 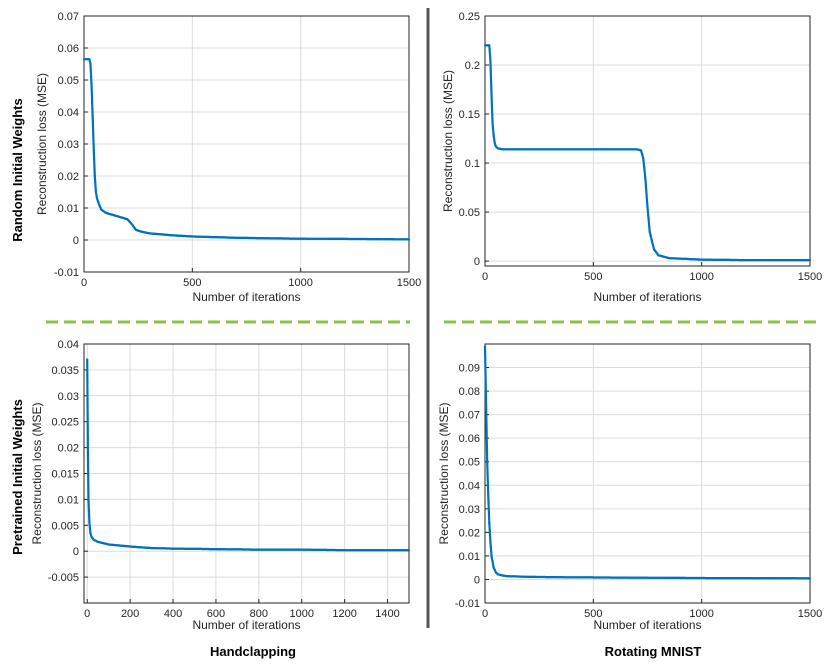 What do you see at coordinates (469, 557) in the screenshot?
I see `y-tick-label: 0.01` at bounding box center [469, 557].